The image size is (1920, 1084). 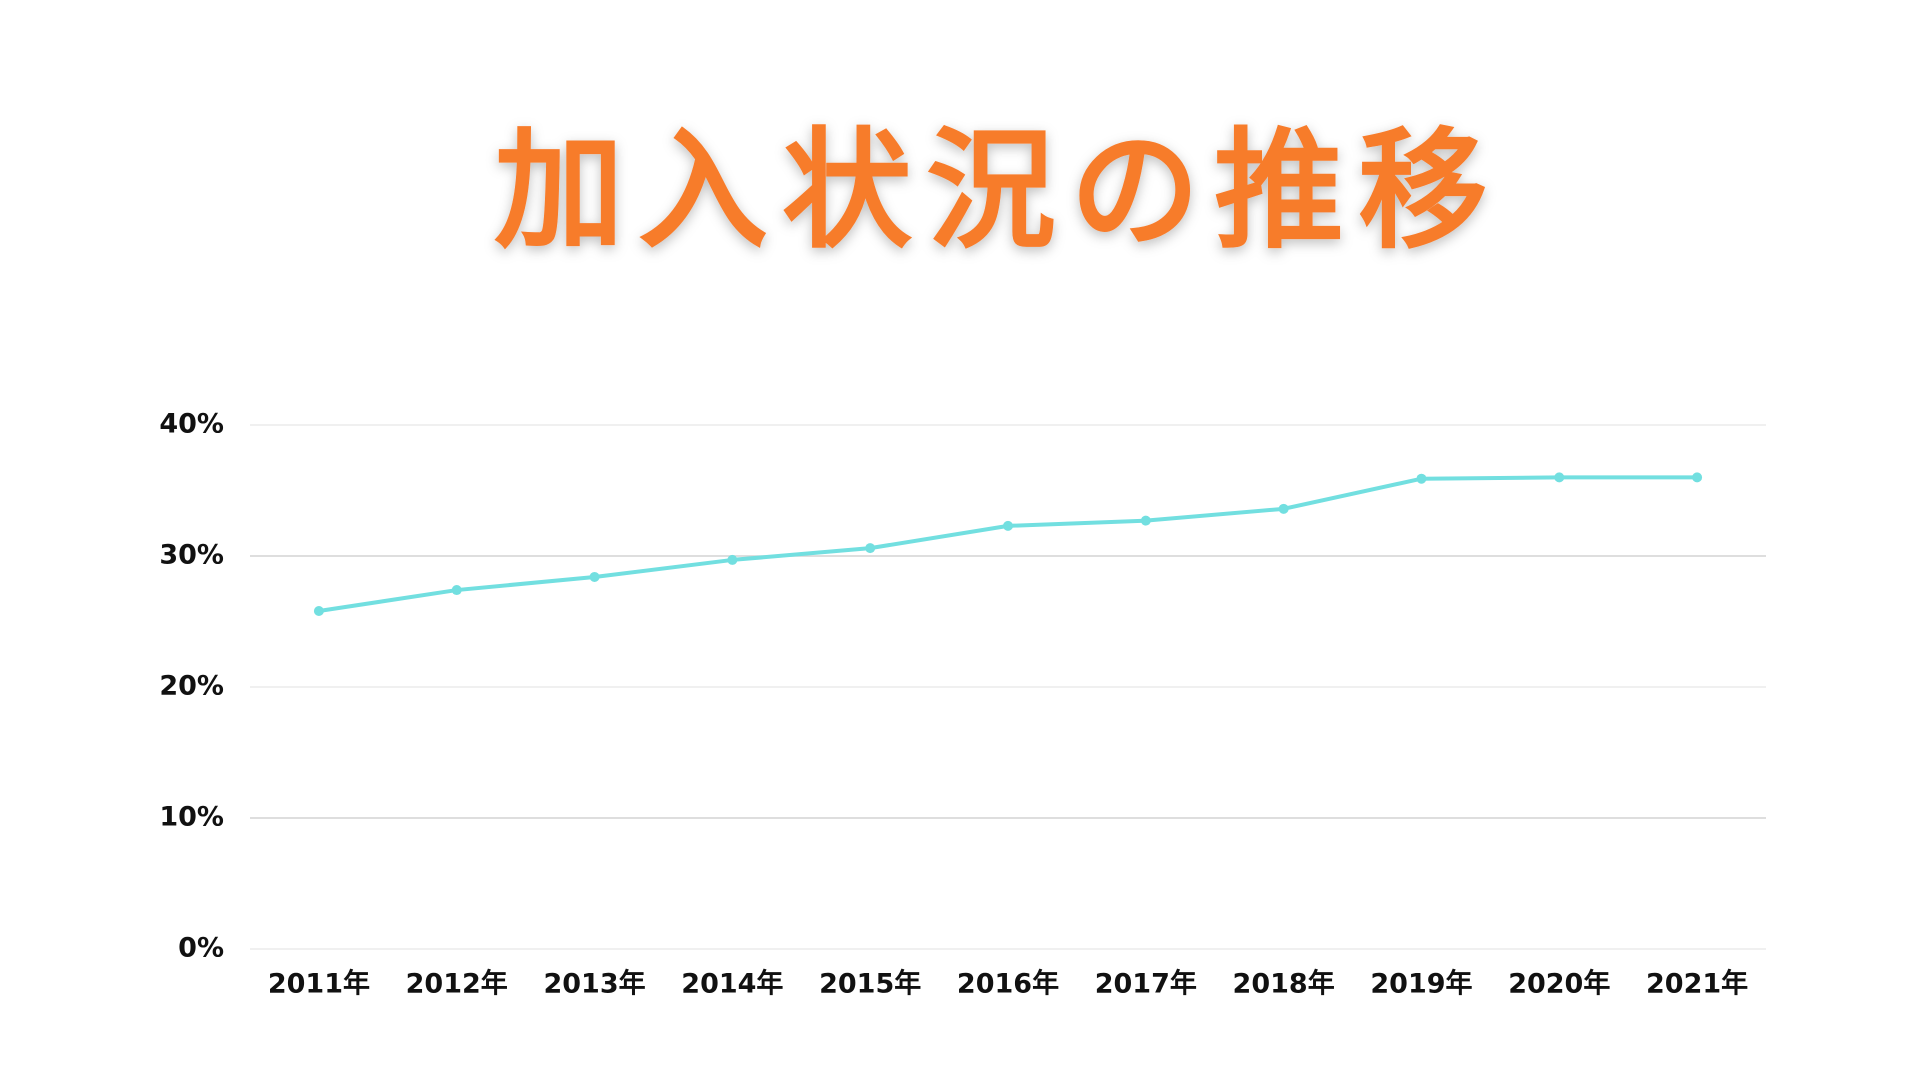 What do you see at coordinates (191, 555) in the screenshot?
I see `y-tick-label: 30%` at bounding box center [191, 555].